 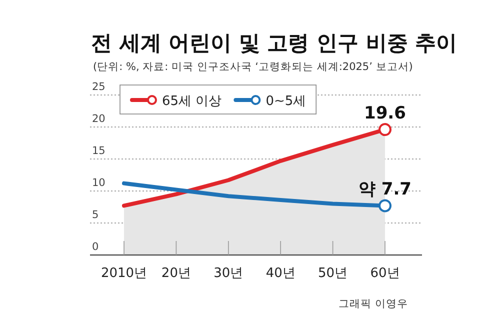 What do you see at coordinates (253, 67) in the screenshot?
I see `chart-subtitle: (단위: %, 자료: 미국 인구조사국 ‘고령화되는 세계:2025’ 보고서)` at bounding box center [253, 67].